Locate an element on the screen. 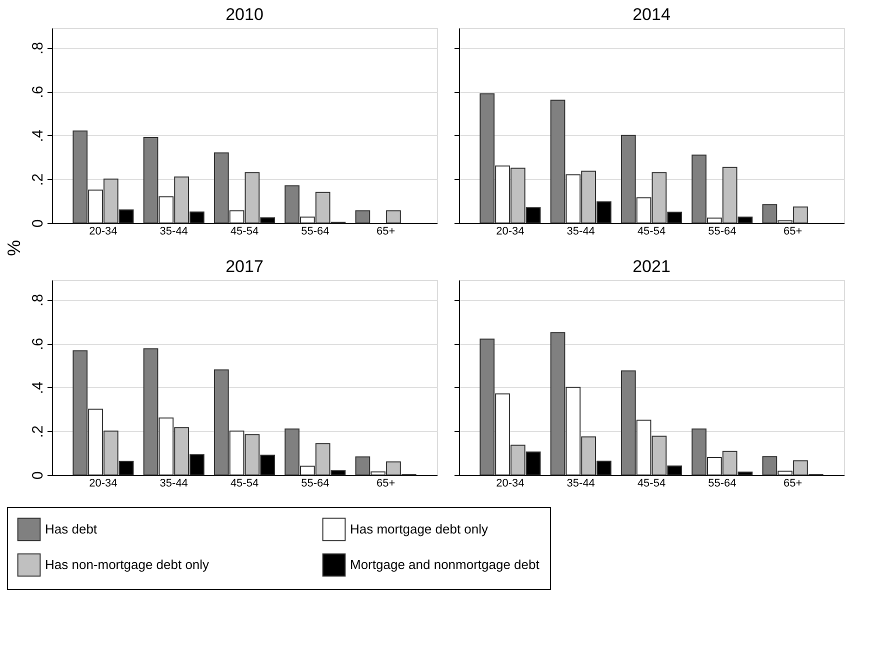  chart-title: 2014 is located at coordinates (651, 14).